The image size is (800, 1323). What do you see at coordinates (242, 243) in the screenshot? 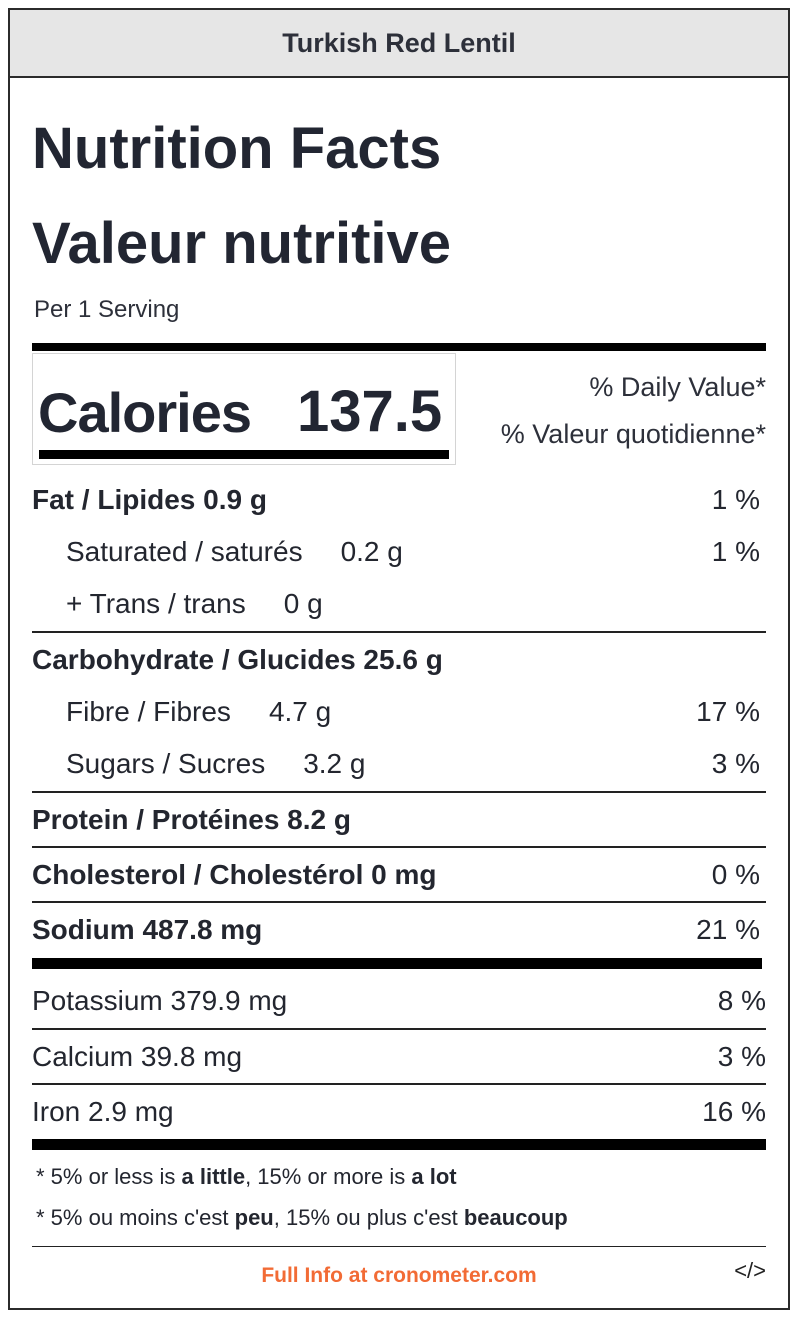
I see `heading-french: Valeur nutritive` at bounding box center [242, 243].